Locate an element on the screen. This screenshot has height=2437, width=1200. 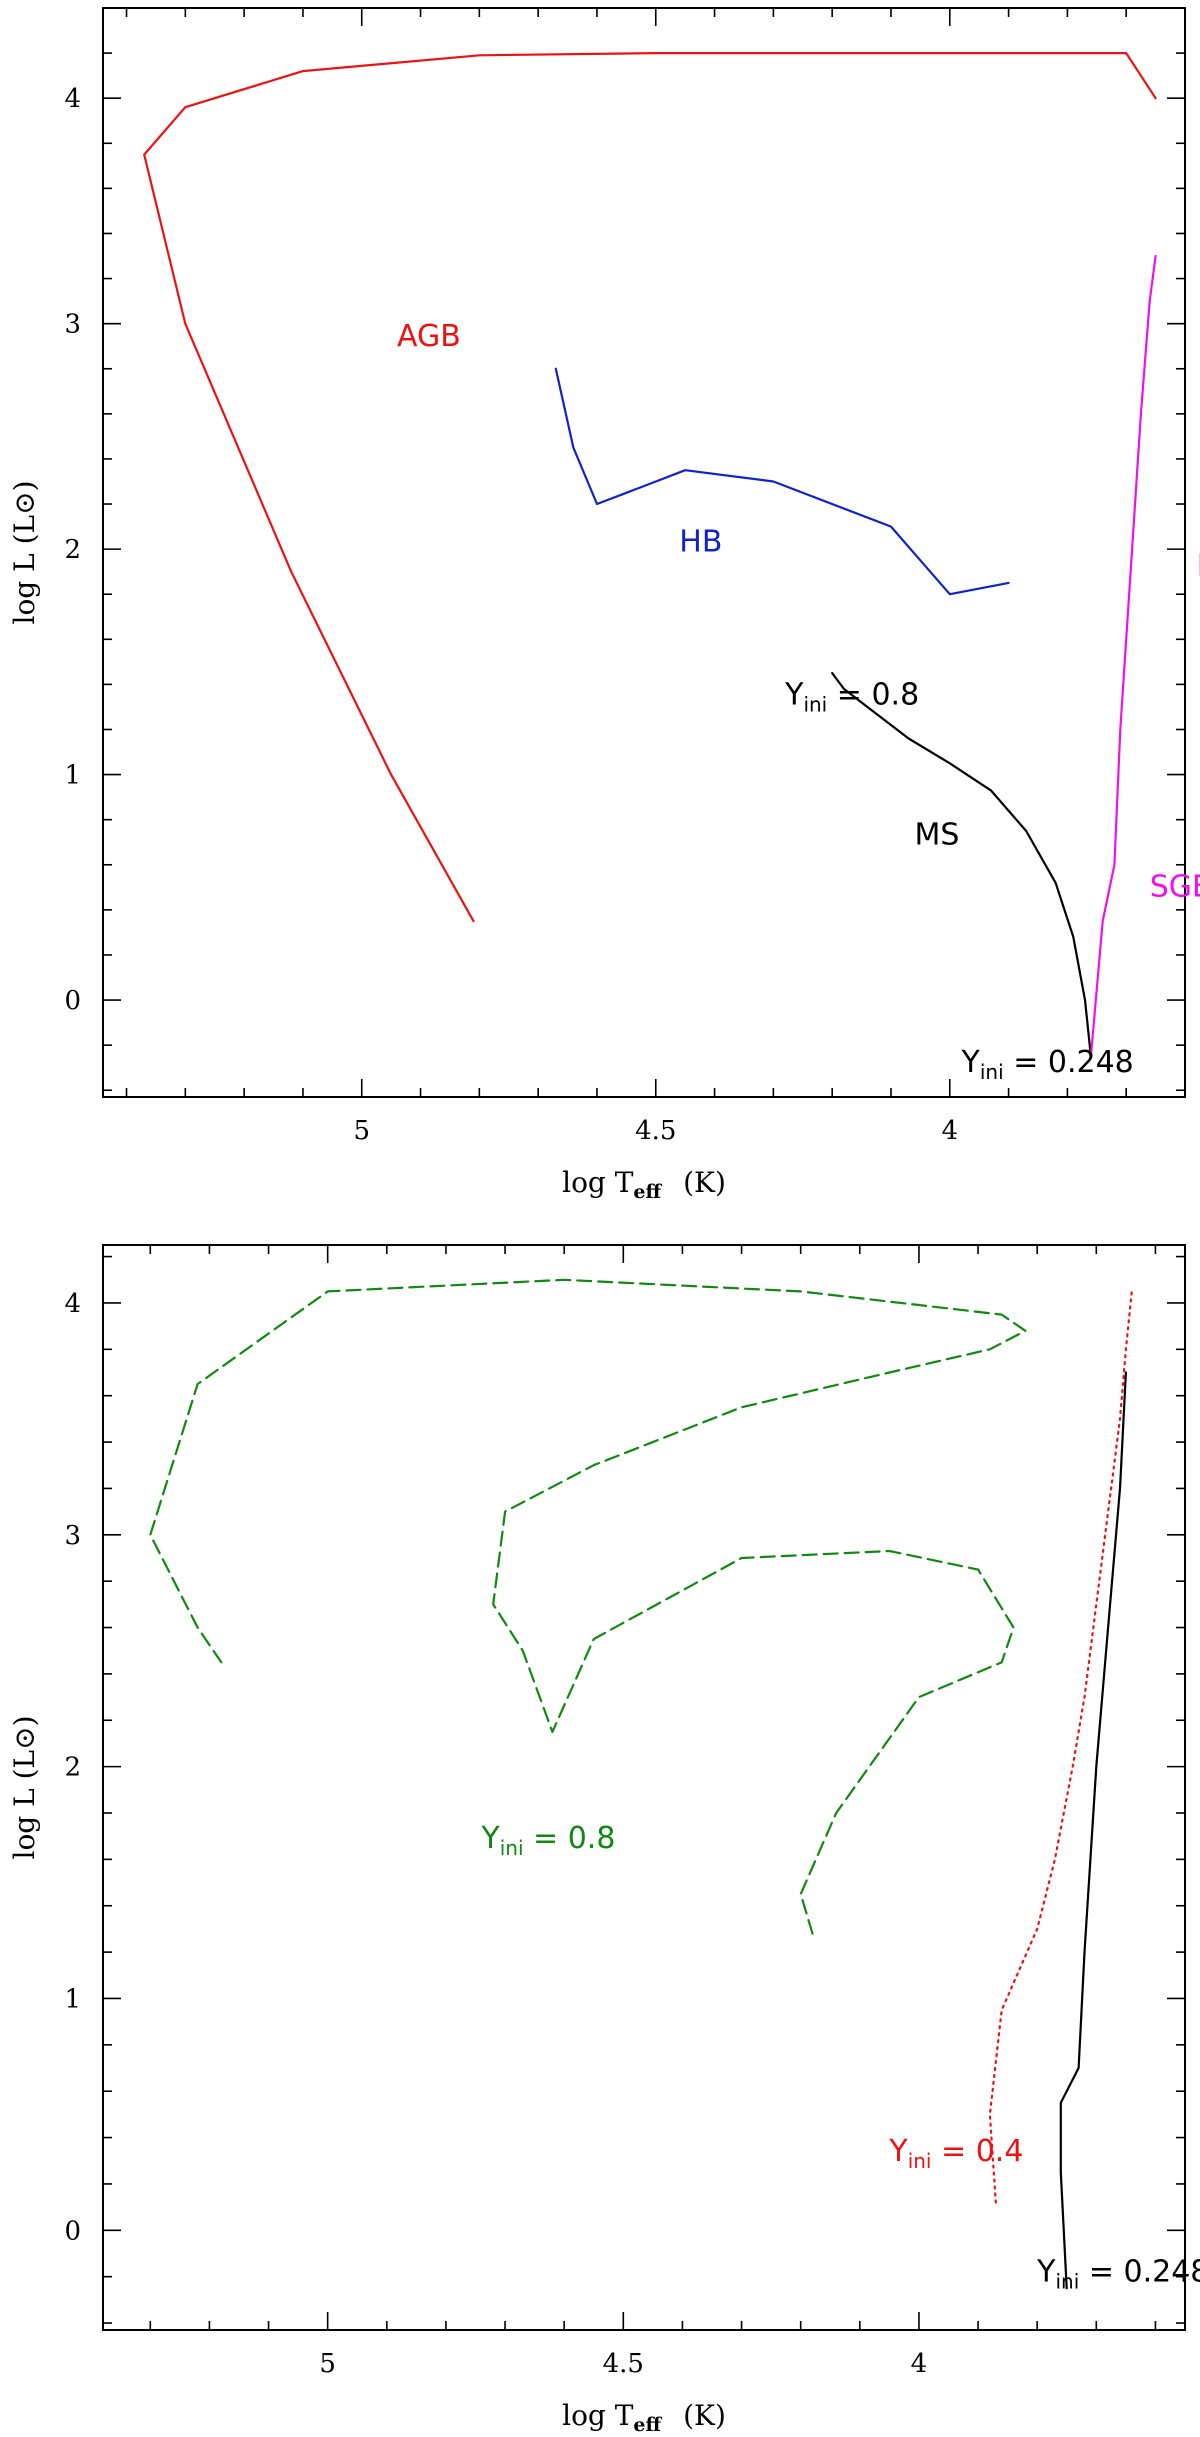
annotation-ms: MS is located at coordinates (937, 834).